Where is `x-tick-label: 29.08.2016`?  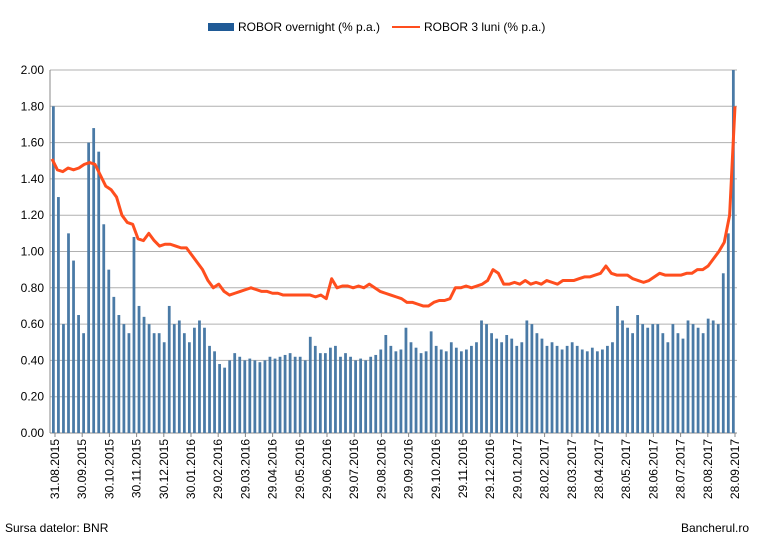
x-tick-label: 29.08.2016 is located at coordinates (381, 469).